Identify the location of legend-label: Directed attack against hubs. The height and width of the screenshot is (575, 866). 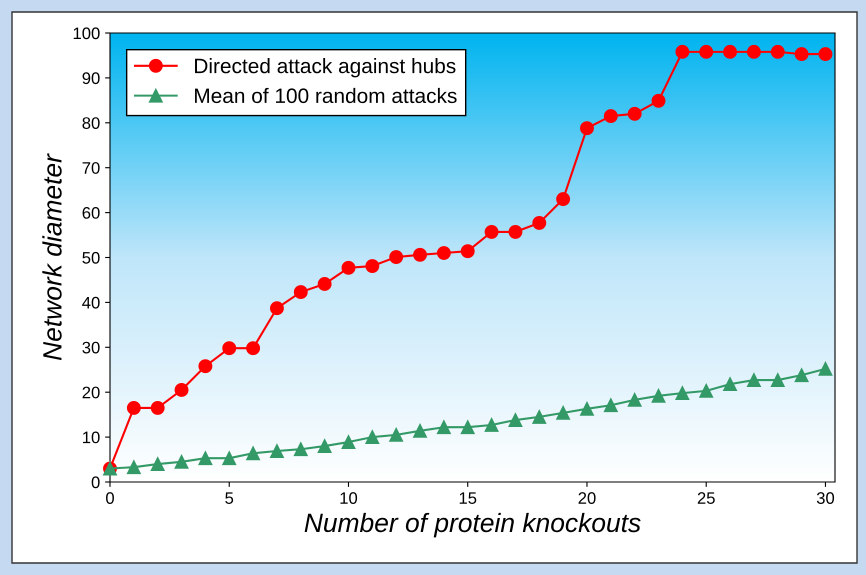
(325, 68).